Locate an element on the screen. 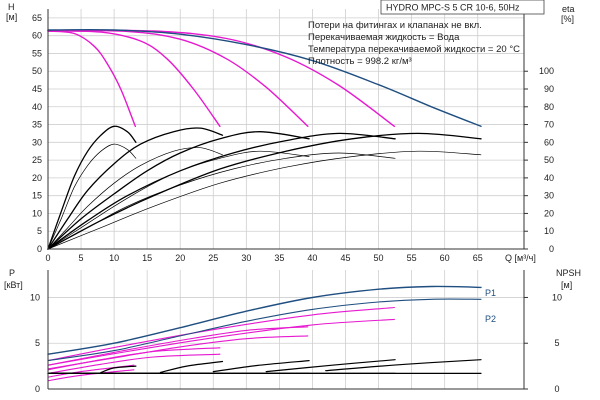 The image size is (600, 400). x-tick-label: 65 is located at coordinates (478, 258).